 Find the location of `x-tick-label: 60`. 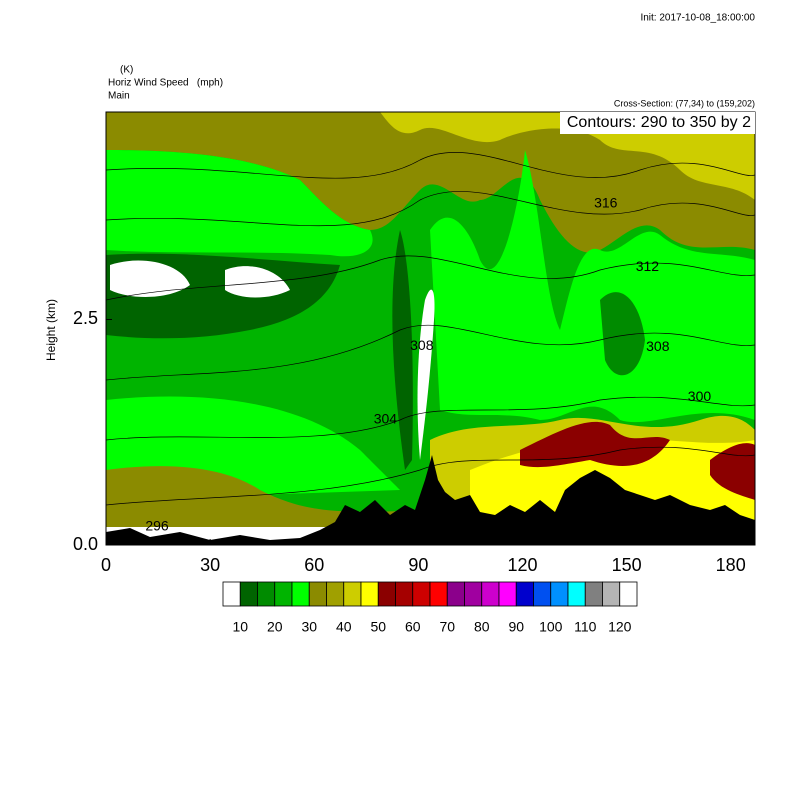

x-tick-label: 60 is located at coordinates (314, 565).